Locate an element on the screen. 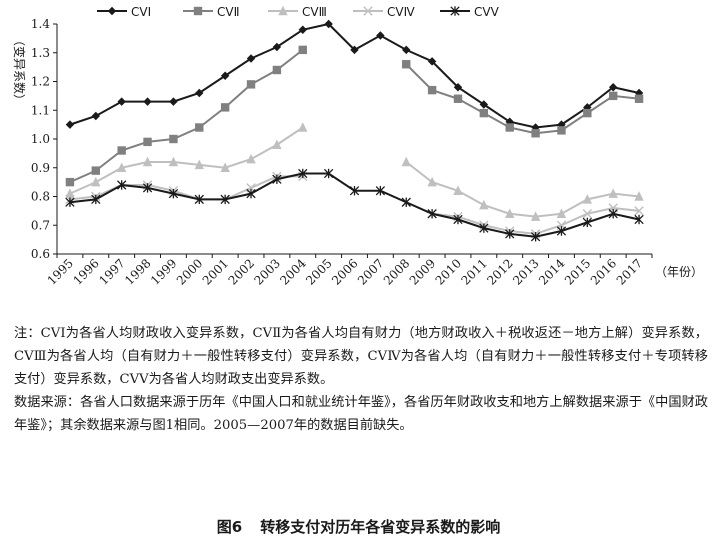  y-tick-label: 1.2 is located at coordinates (40, 82).